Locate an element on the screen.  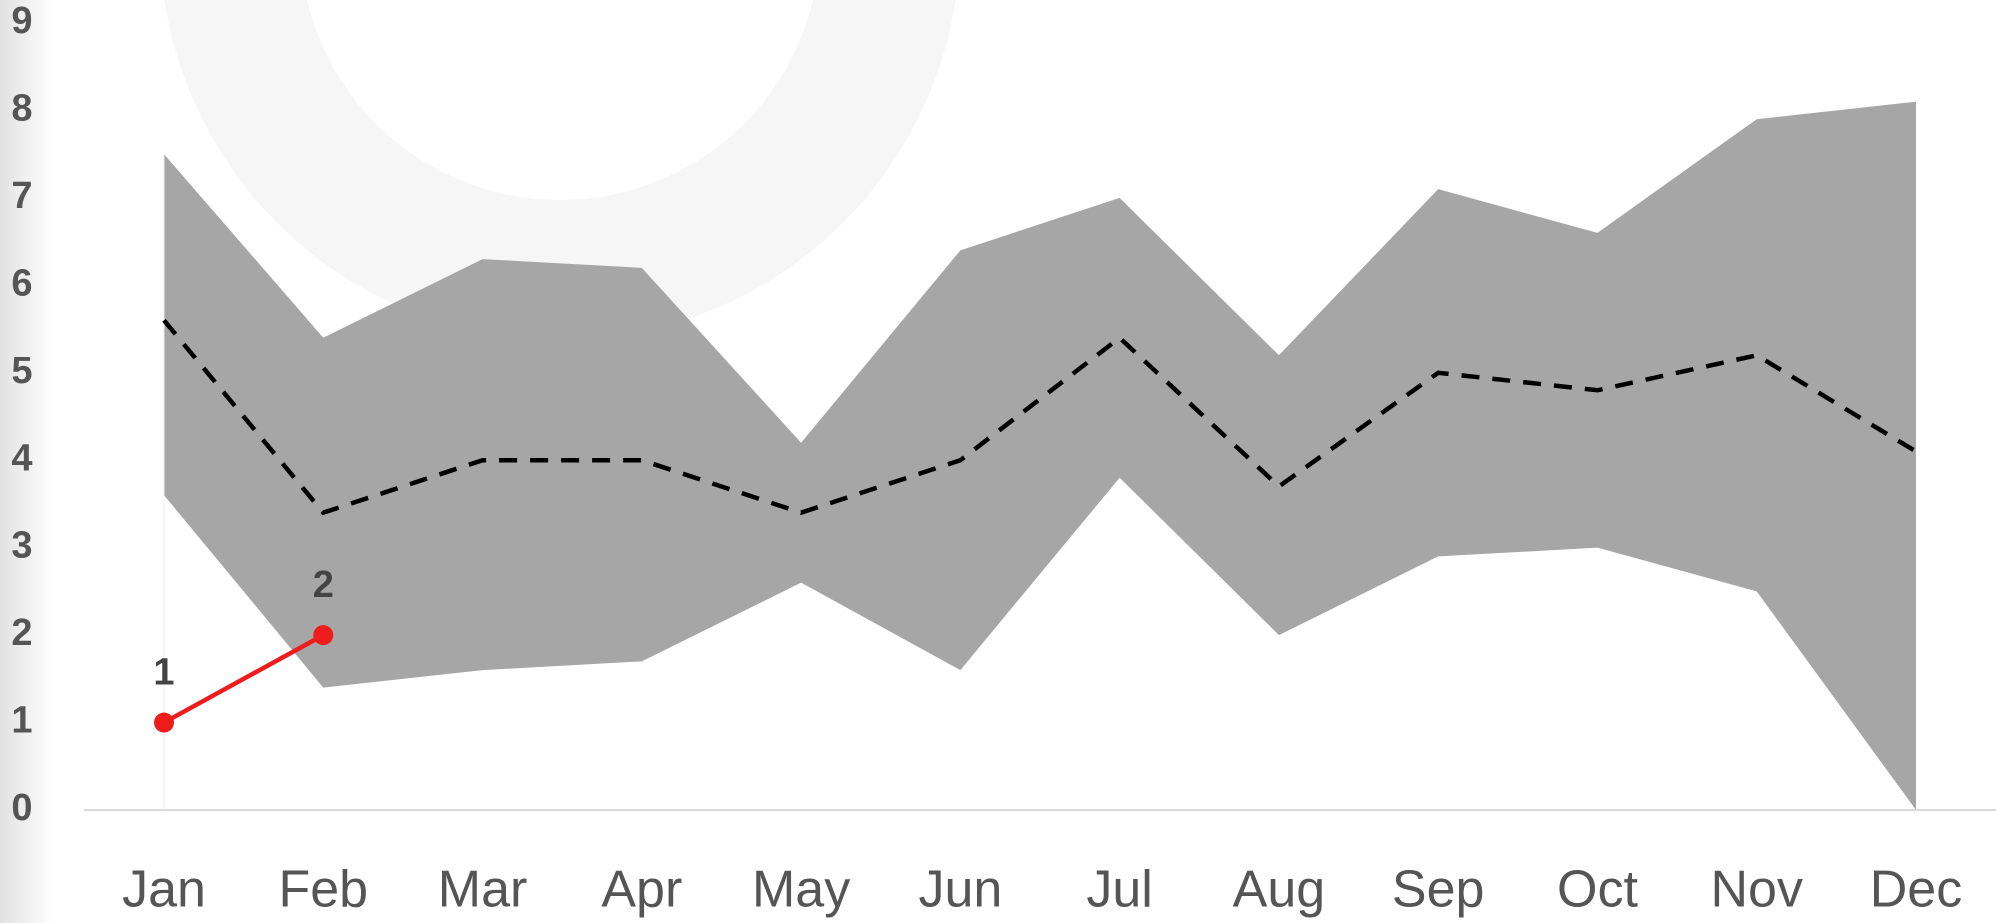
y-tick-label: 4 is located at coordinates (21, 458).